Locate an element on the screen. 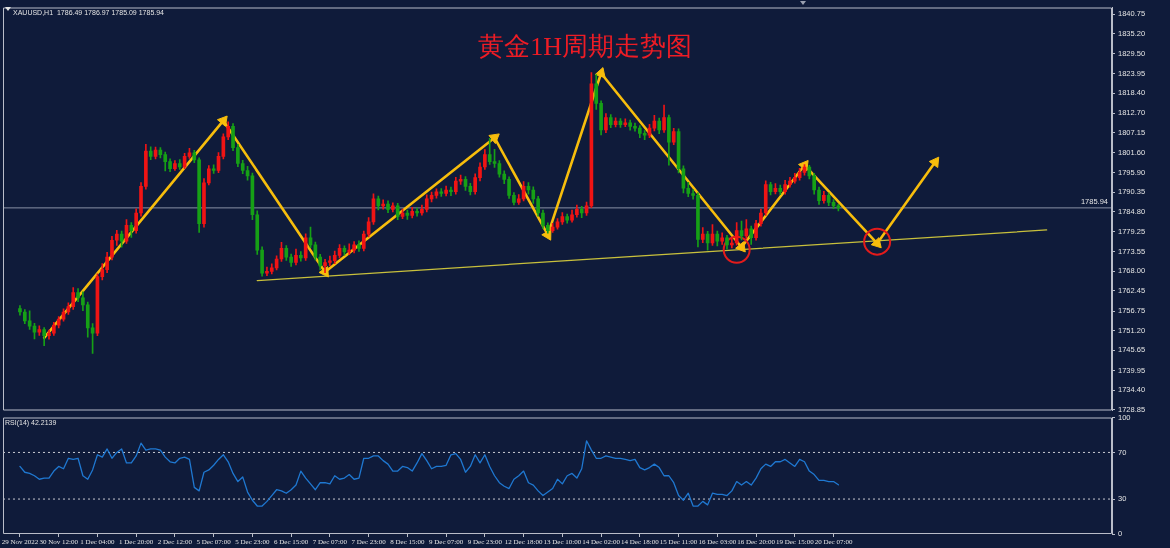 The height and width of the screenshot is (548, 1170). text: 黄金1H周期走势图 is located at coordinates (585, 47).